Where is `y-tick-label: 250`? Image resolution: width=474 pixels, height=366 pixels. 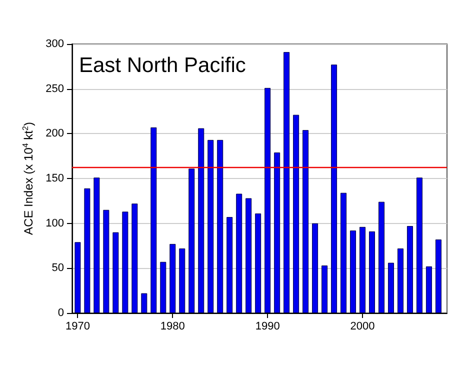 y-tick-label: 250 is located at coordinates (55, 88).